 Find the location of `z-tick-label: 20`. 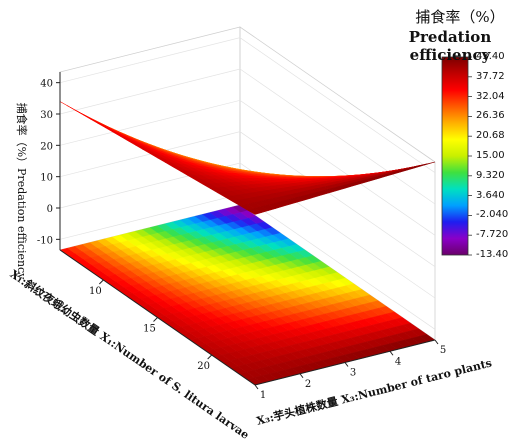

z-tick-label: 20 is located at coordinates (46, 146).